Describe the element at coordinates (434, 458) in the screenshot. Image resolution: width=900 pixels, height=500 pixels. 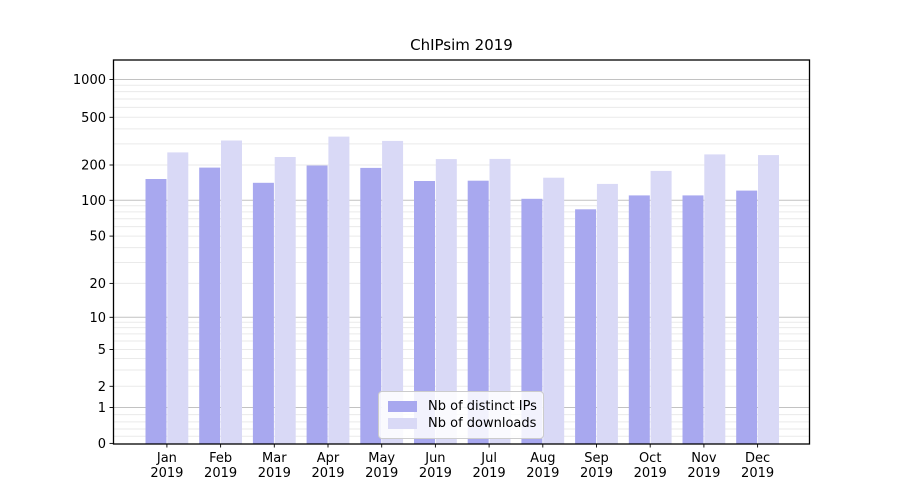
I see `x-tick-label-month: Jun` at that location.